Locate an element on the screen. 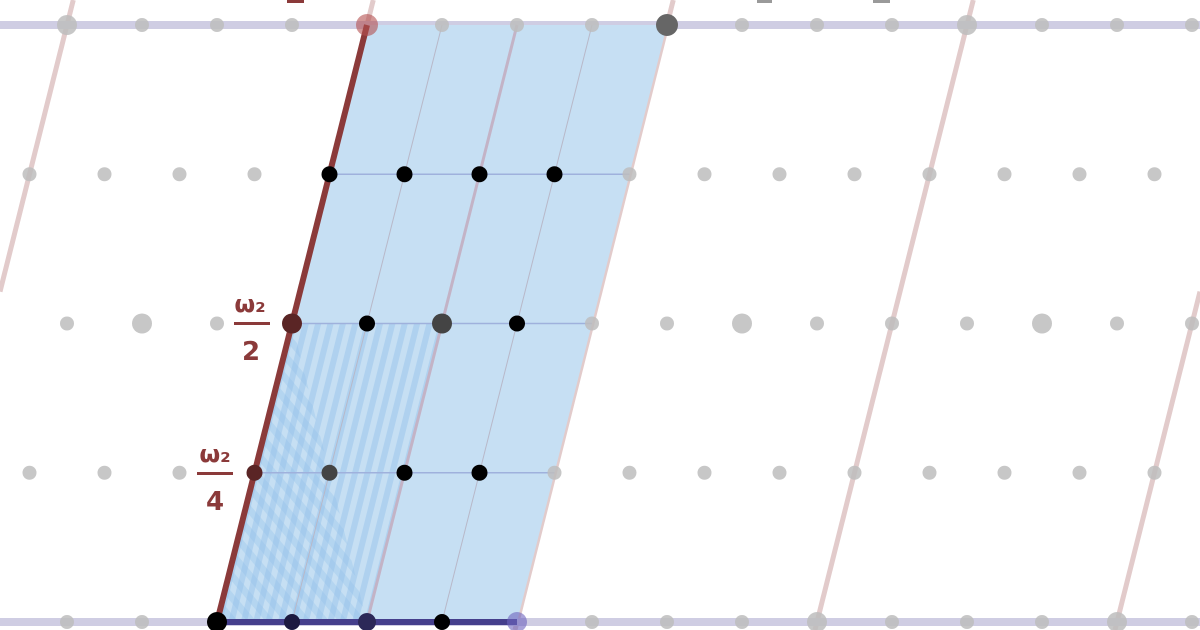 This screenshot has height=630, width=1200. label-omega2-half-den: 2 is located at coordinates (251, 352).